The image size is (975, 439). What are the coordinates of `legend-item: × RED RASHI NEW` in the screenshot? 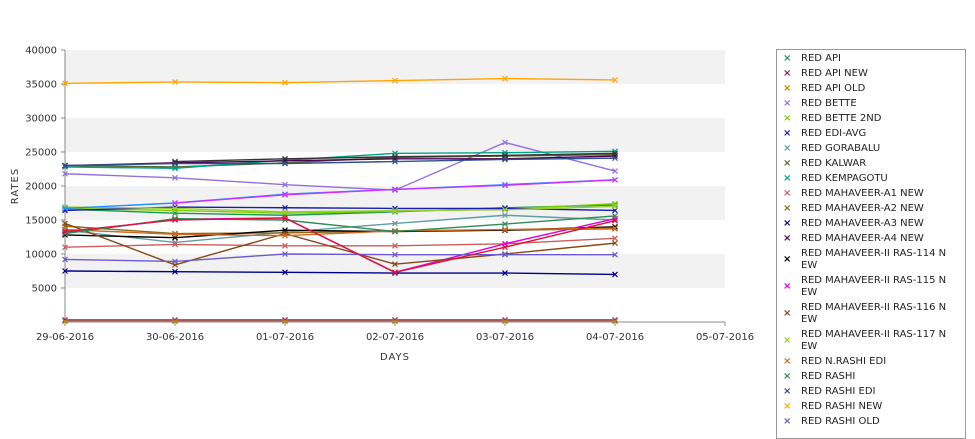 It's located at (871, 407).